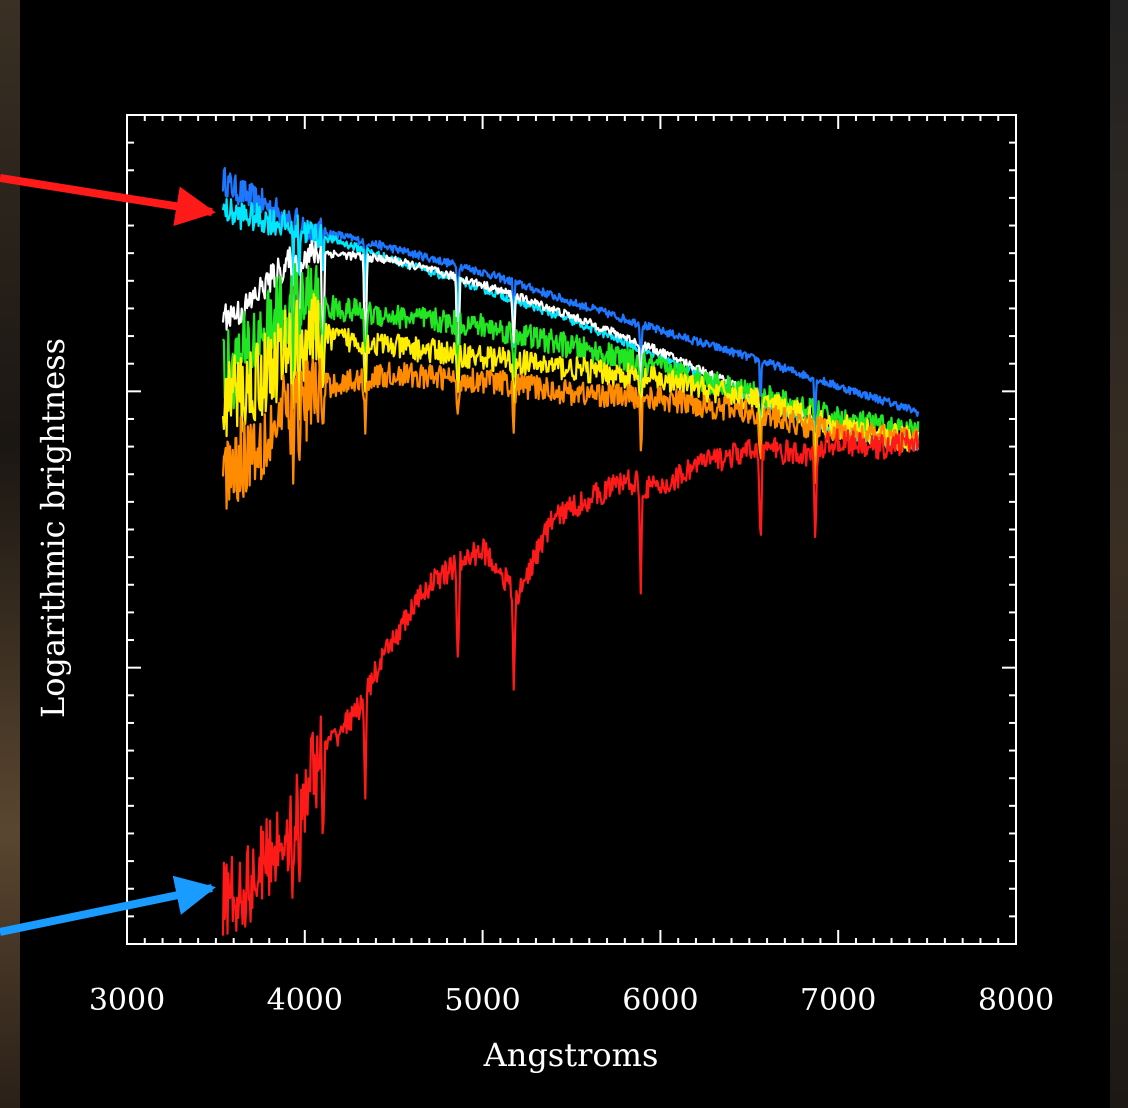  Describe the element at coordinates (108, 905) in the screenshot. I see `annotation-arrow-blue` at that location.